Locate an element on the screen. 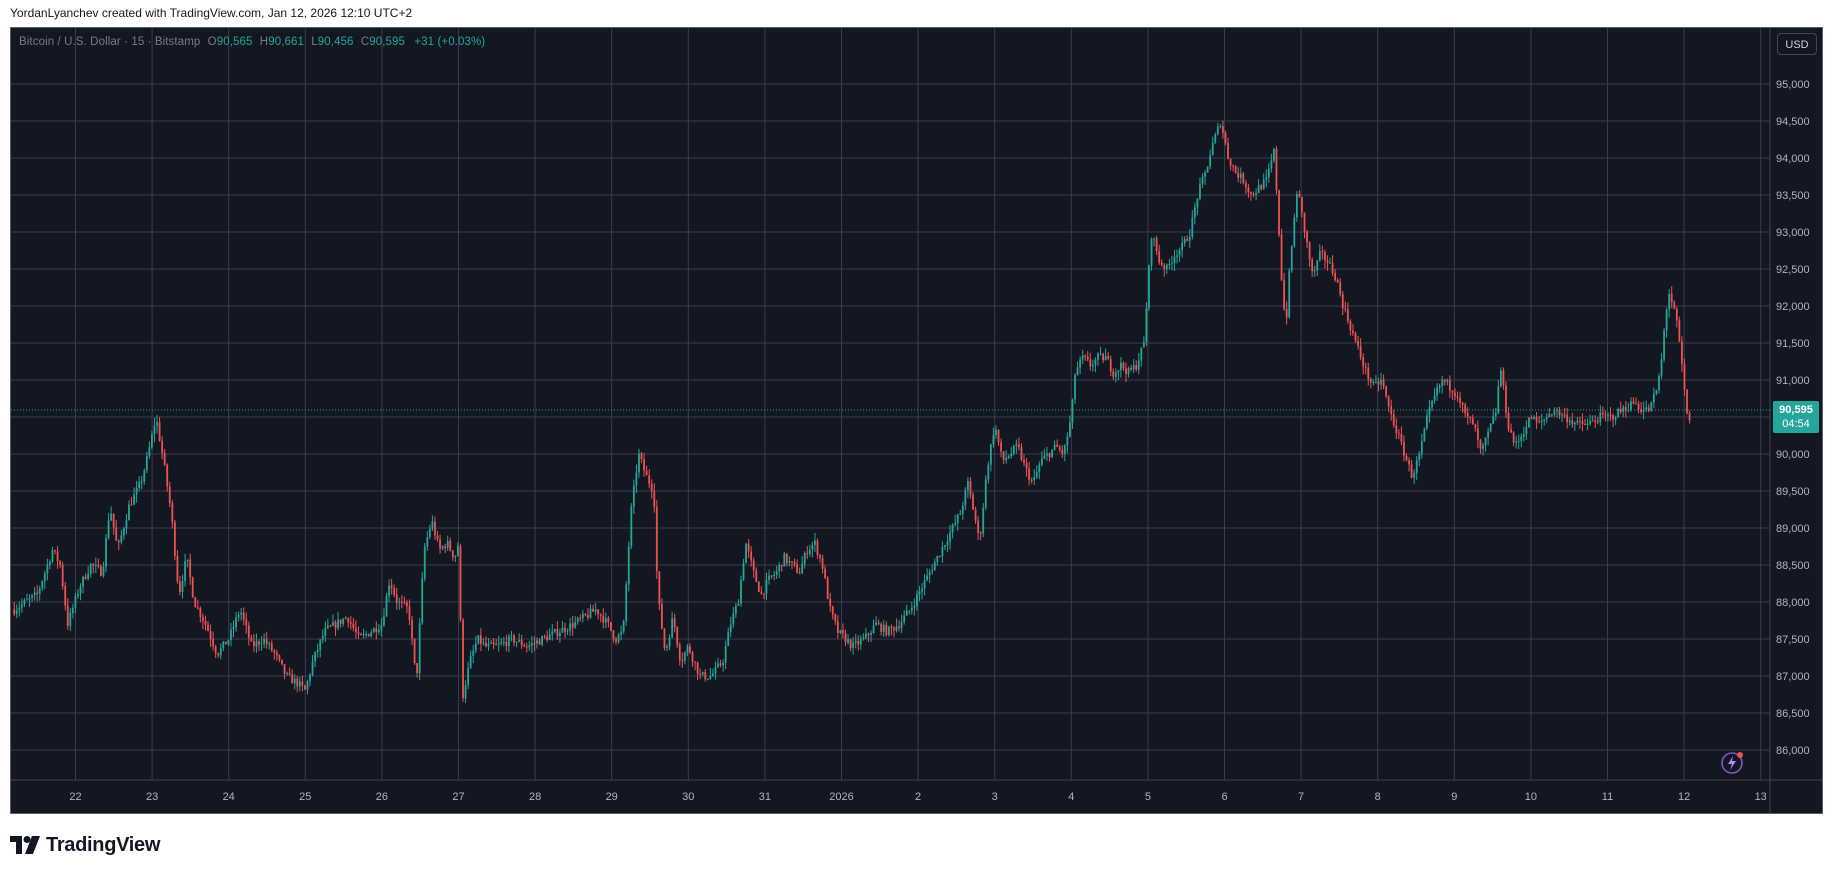 The width and height of the screenshot is (1835, 875). high-value: 90,661 is located at coordinates (286, 42).